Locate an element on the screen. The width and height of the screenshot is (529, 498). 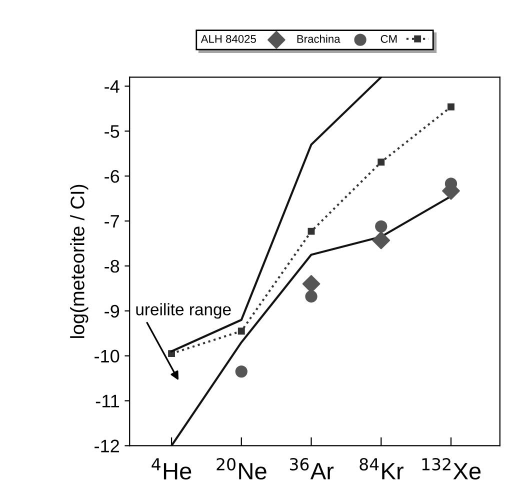
y-tick-label: -7 is located at coordinates (111, 221).